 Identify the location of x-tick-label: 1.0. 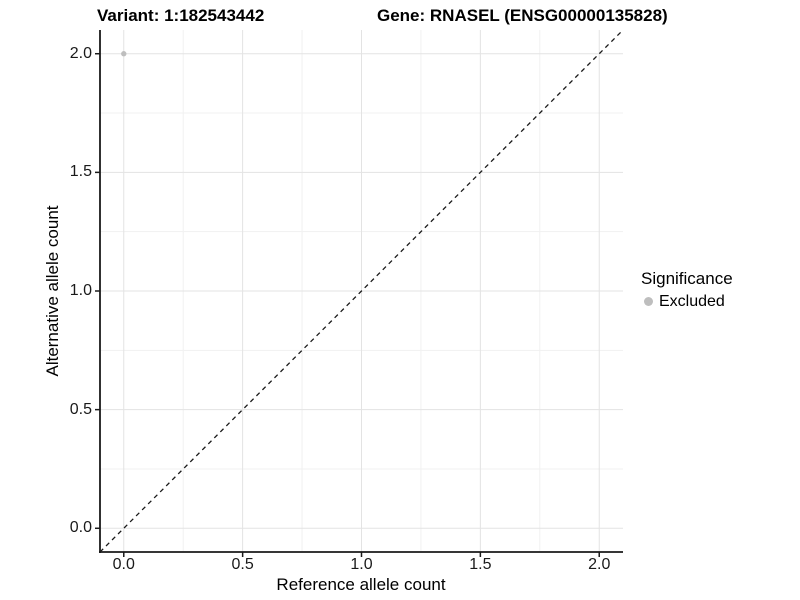
(361, 564).